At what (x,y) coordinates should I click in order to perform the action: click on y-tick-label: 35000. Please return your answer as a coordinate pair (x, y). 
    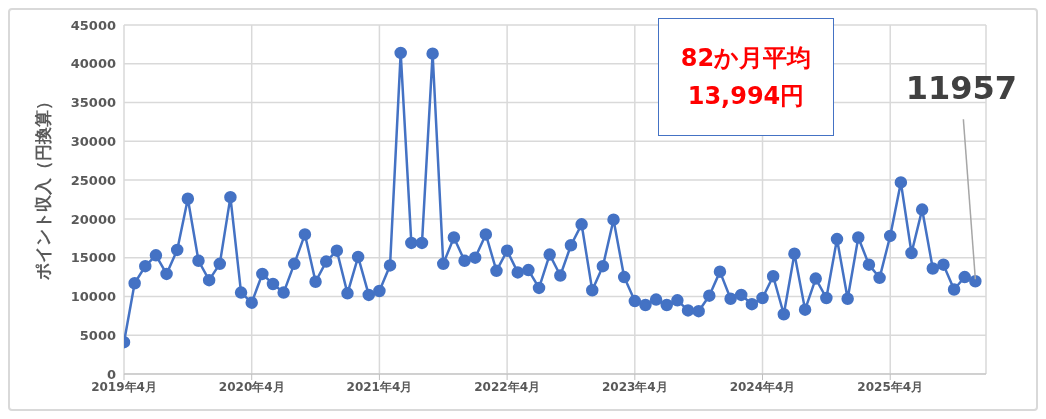
    Looking at the image, I should click on (93, 103).